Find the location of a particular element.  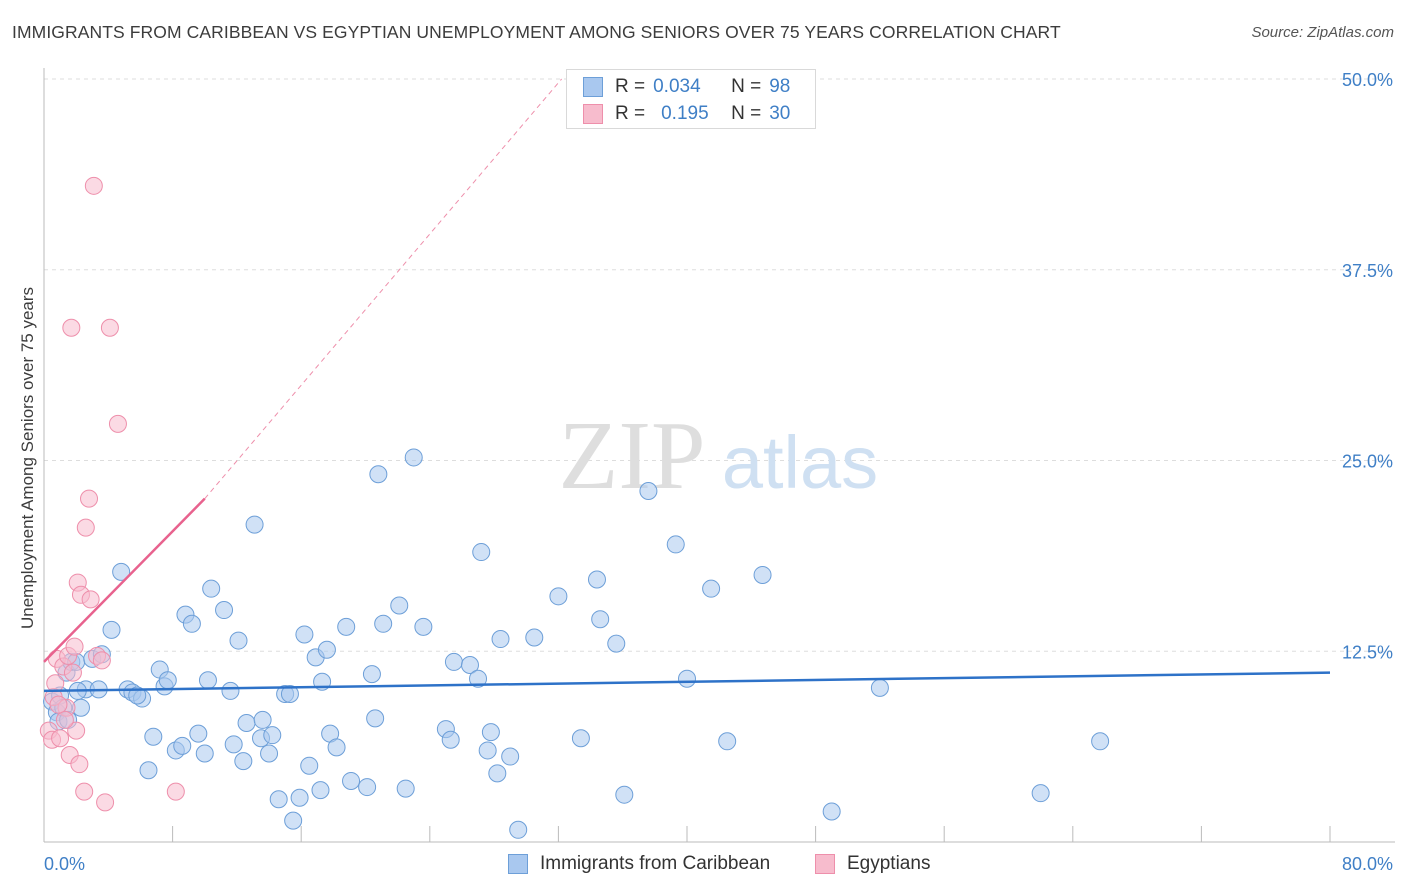

legend-label-egyptians: Egyptians is located at coordinates (889, 863).